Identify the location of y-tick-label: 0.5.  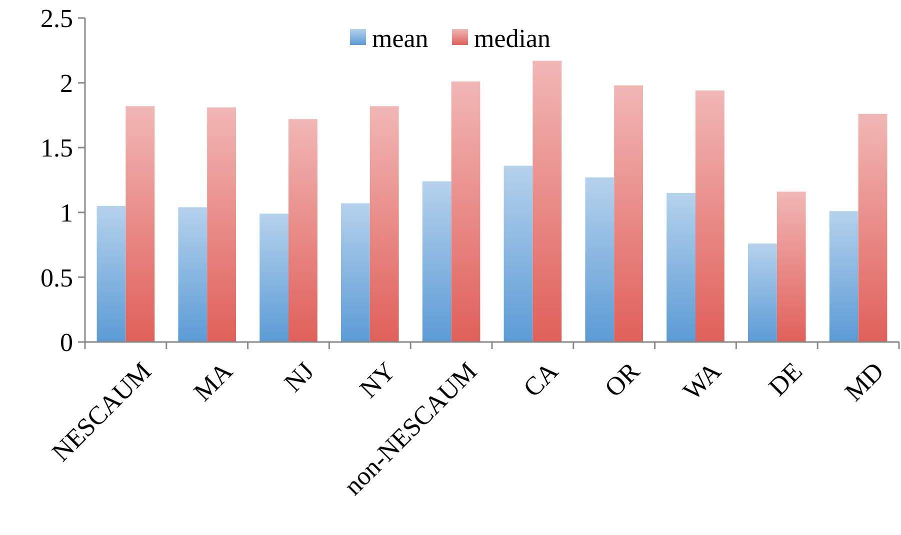
(56, 277).